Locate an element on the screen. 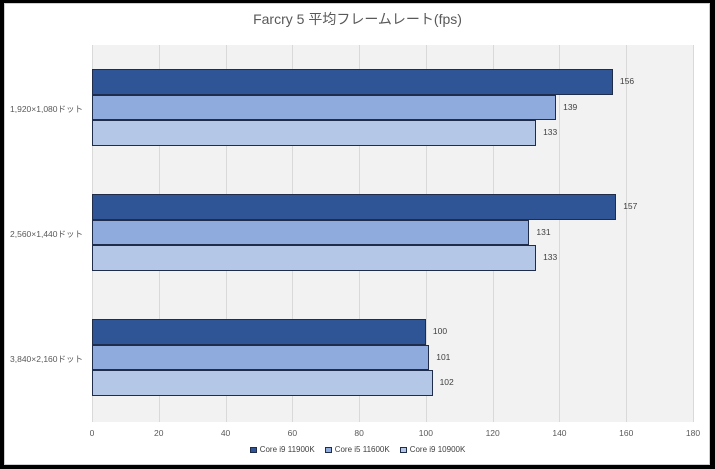 The width and height of the screenshot is (715, 469). category-label: 1,920×1,080ドット is located at coordinates (47, 108).